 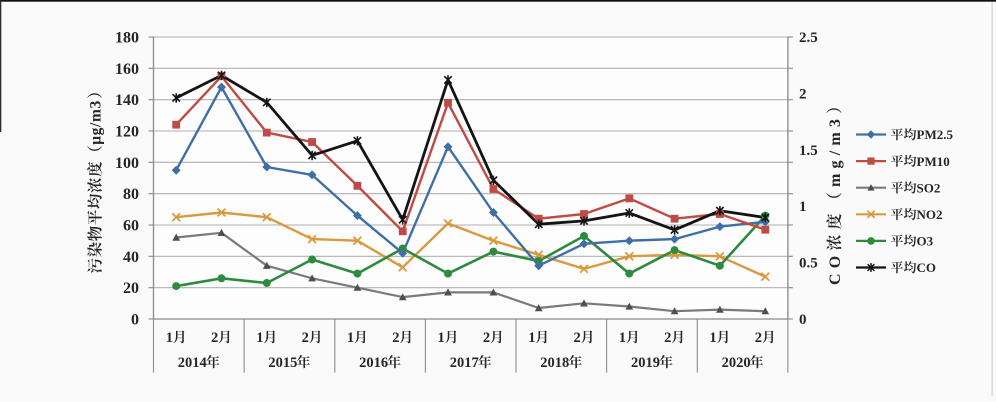 What do you see at coordinates (736, 363) in the screenshot?
I see `svg-text: 2020` at bounding box center [736, 363].